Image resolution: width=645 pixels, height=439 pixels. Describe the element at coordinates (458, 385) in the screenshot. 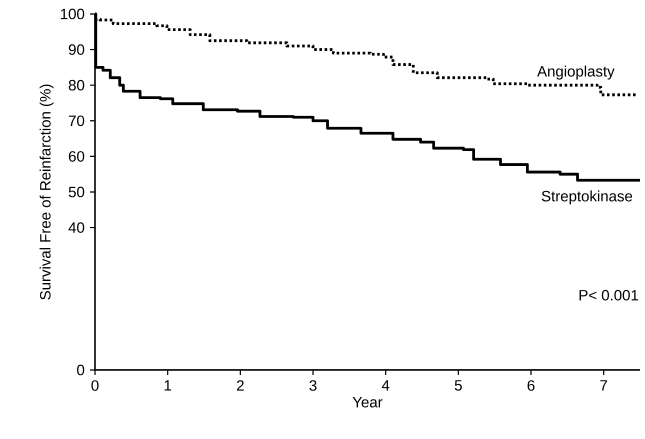

I see `x-tick-label: 5` at that location.